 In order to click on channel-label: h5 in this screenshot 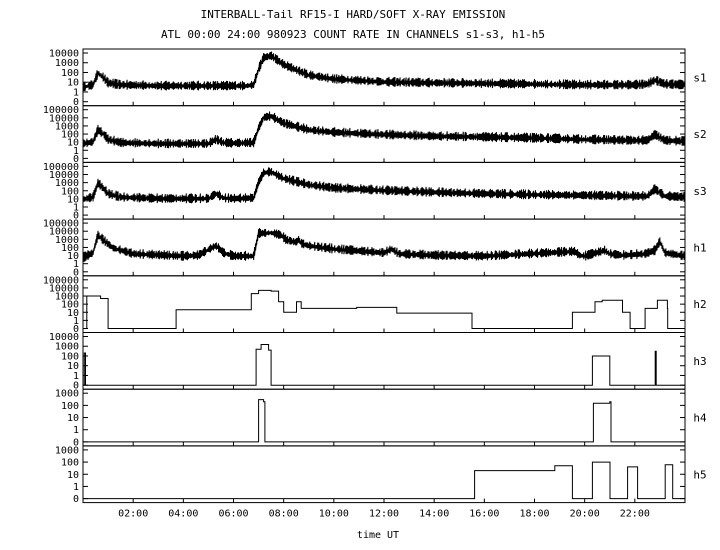, I will do `click(699, 474)`.